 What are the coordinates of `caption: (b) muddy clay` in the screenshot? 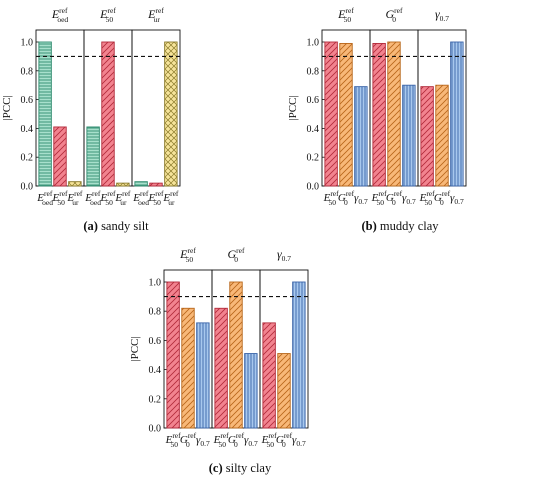 It's located at (400, 226).